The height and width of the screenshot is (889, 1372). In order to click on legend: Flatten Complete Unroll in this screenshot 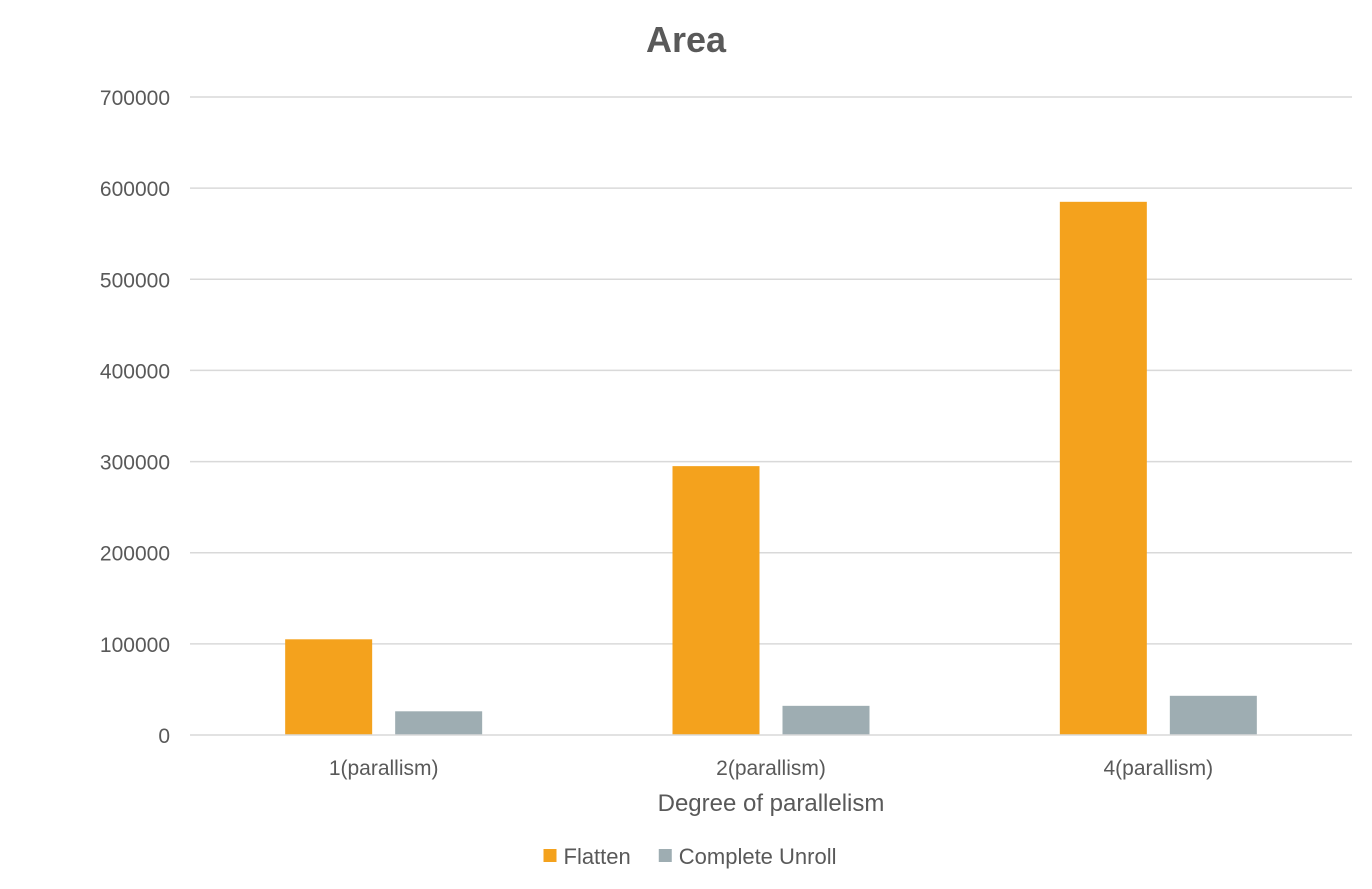, I will do `click(690, 856)`.